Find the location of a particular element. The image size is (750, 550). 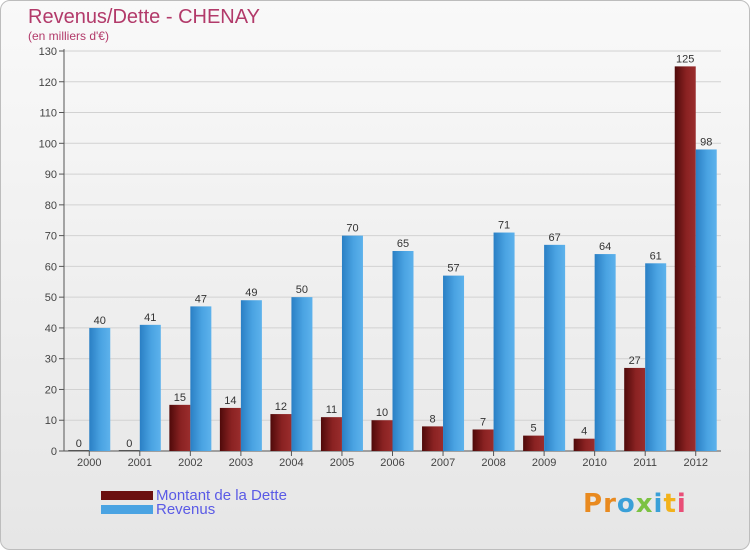

data-label-revenus: 47 is located at coordinates (201, 299).